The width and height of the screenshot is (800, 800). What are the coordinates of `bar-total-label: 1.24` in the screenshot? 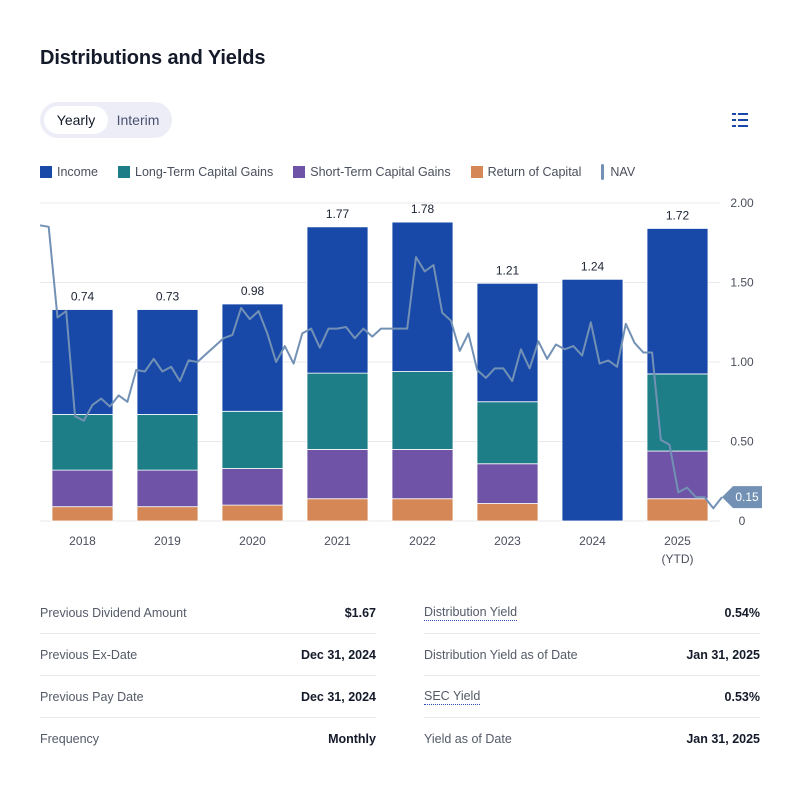 It's located at (593, 266).